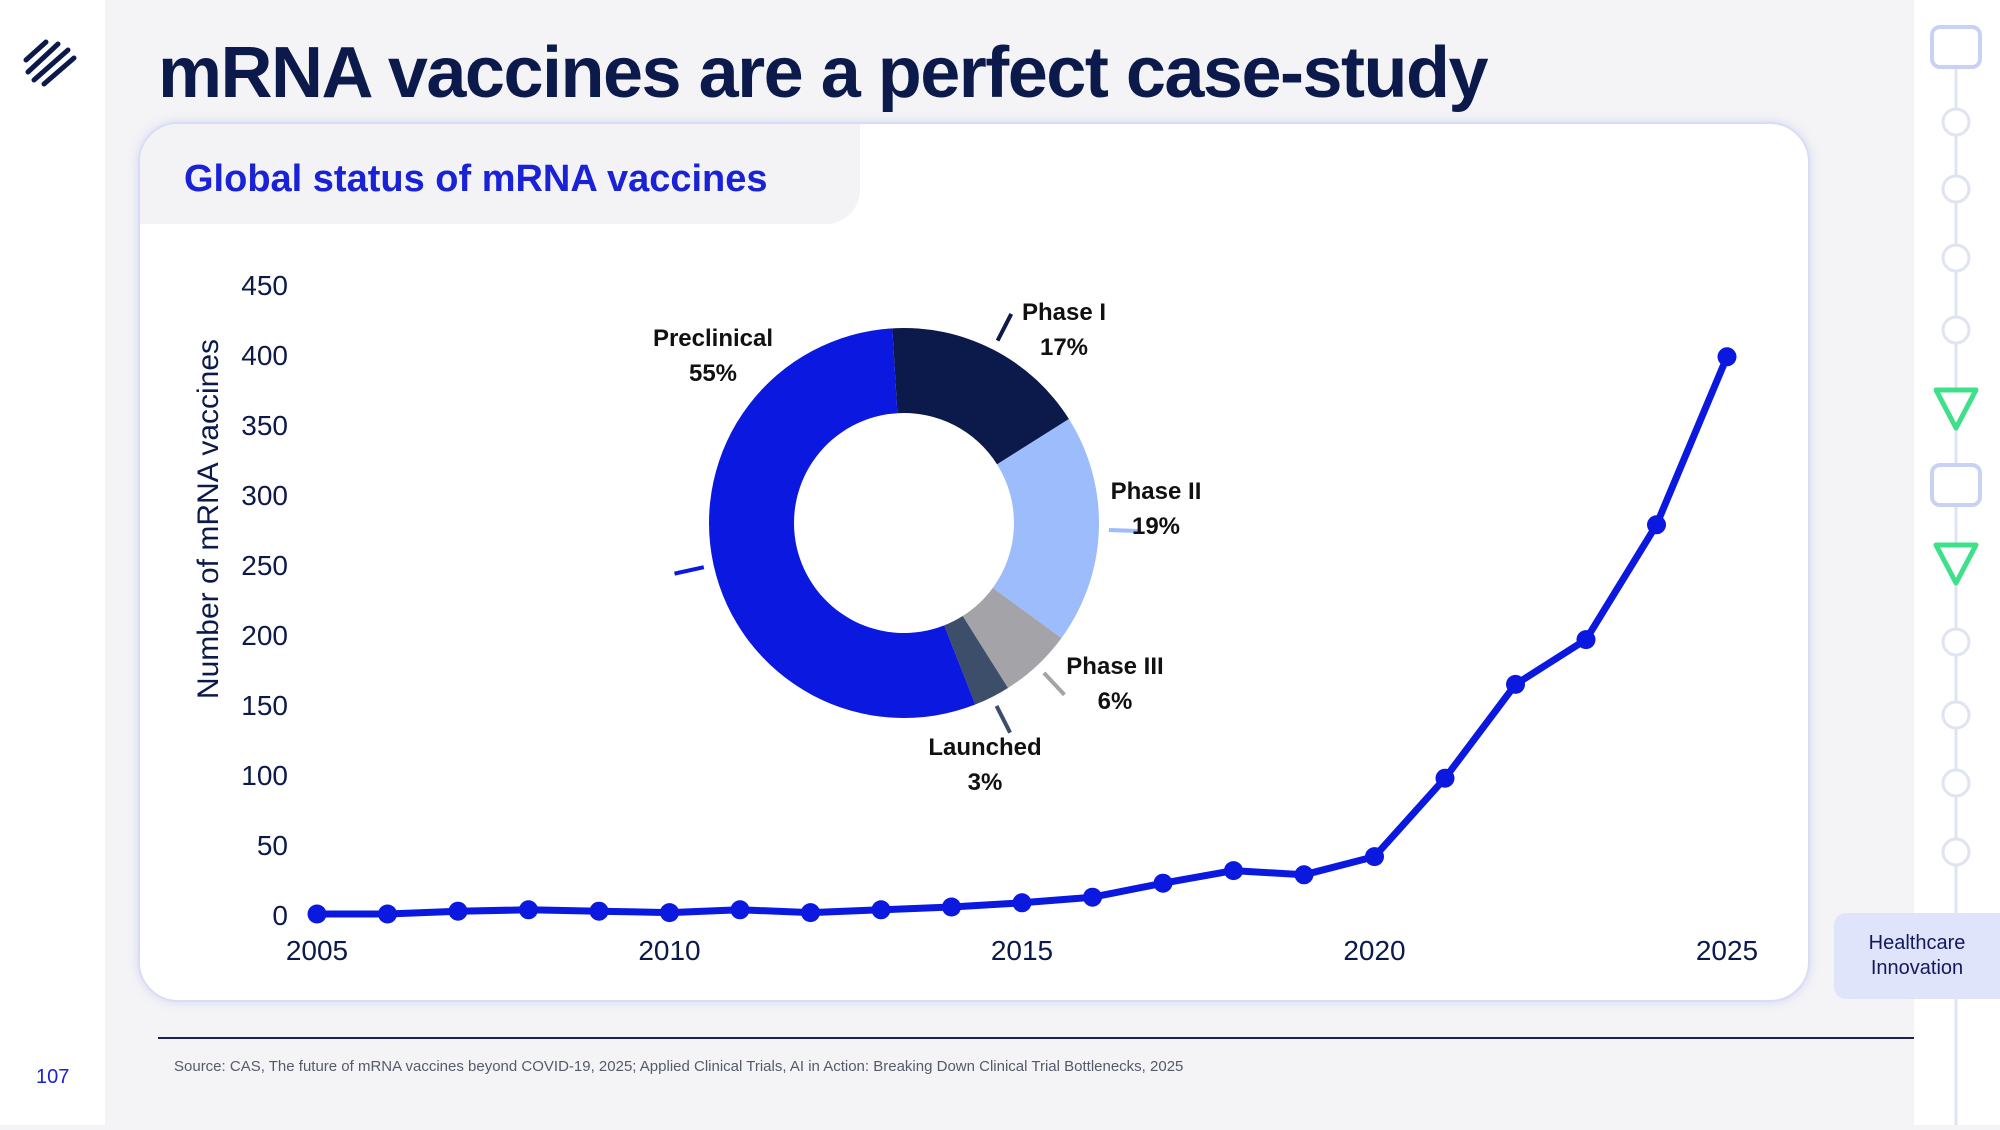 The height and width of the screenshot is (1130, 2000). What do you see at coordinates (823, 73) in the screenshot?
I see `slide-title: mRNA vaccines are a perfect case-study` at bounding box center [823, 73].